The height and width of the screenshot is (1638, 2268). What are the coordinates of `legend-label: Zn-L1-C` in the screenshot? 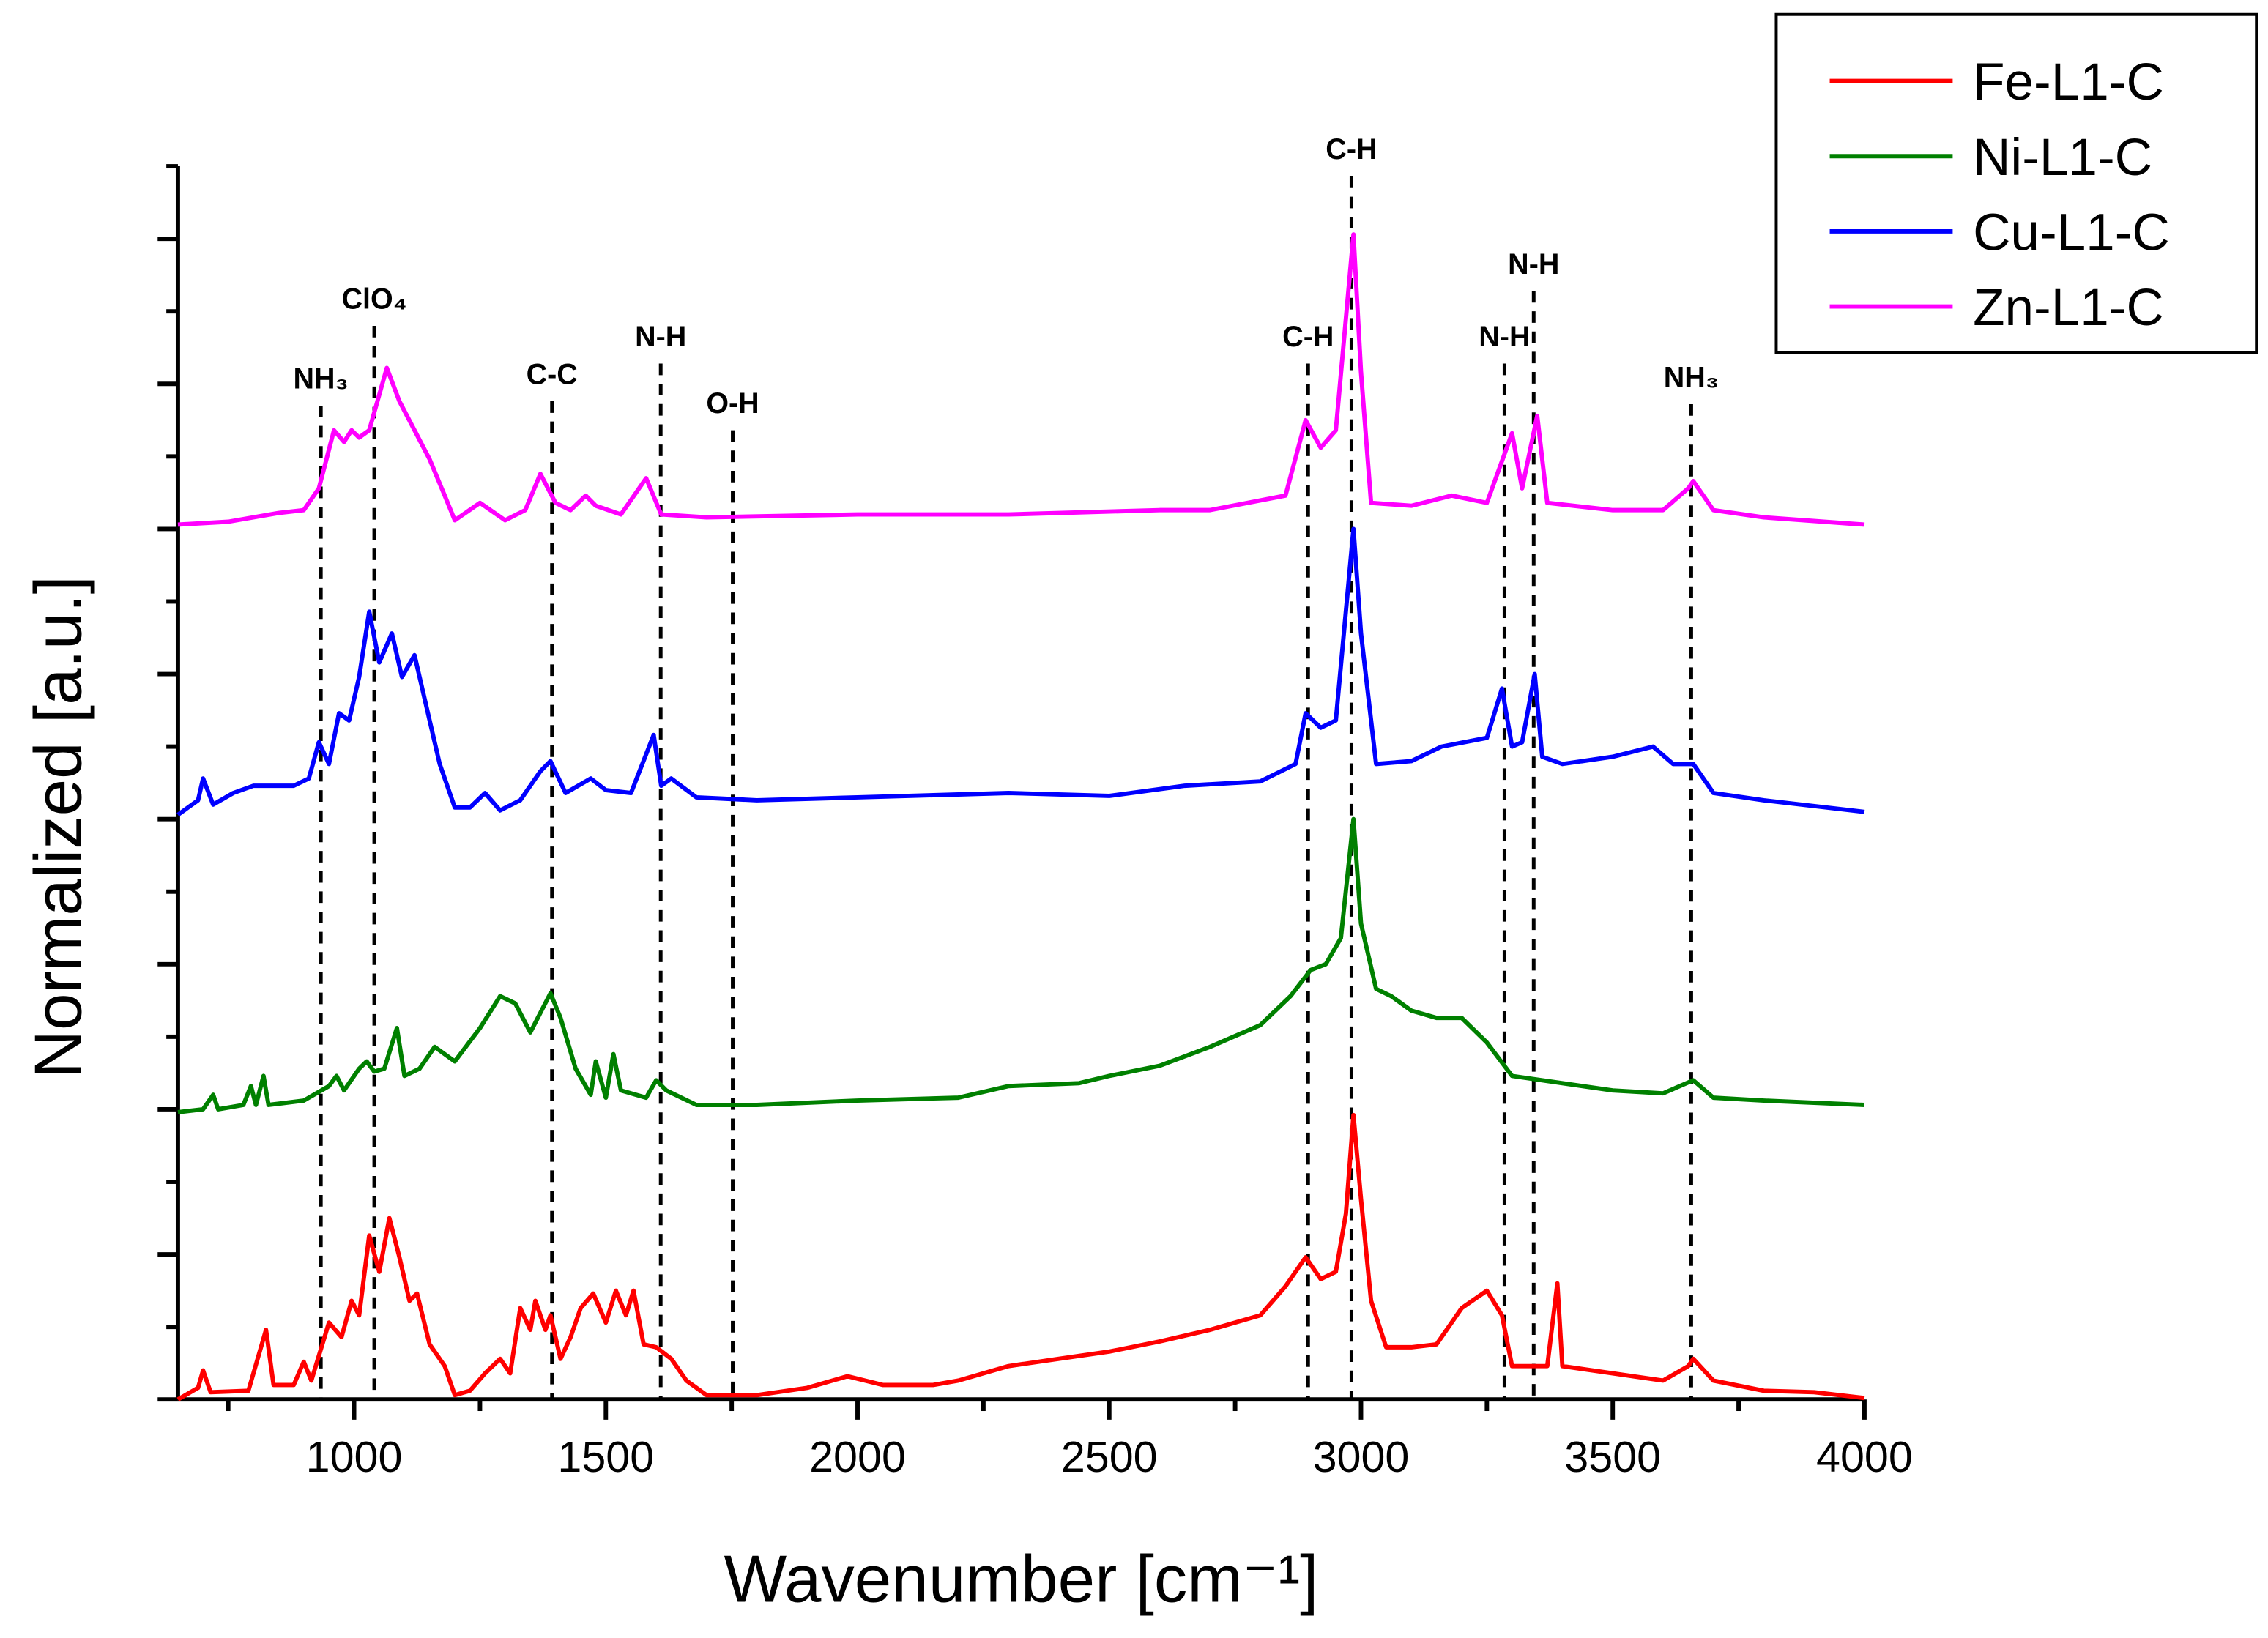 It's located at (2068, 308).